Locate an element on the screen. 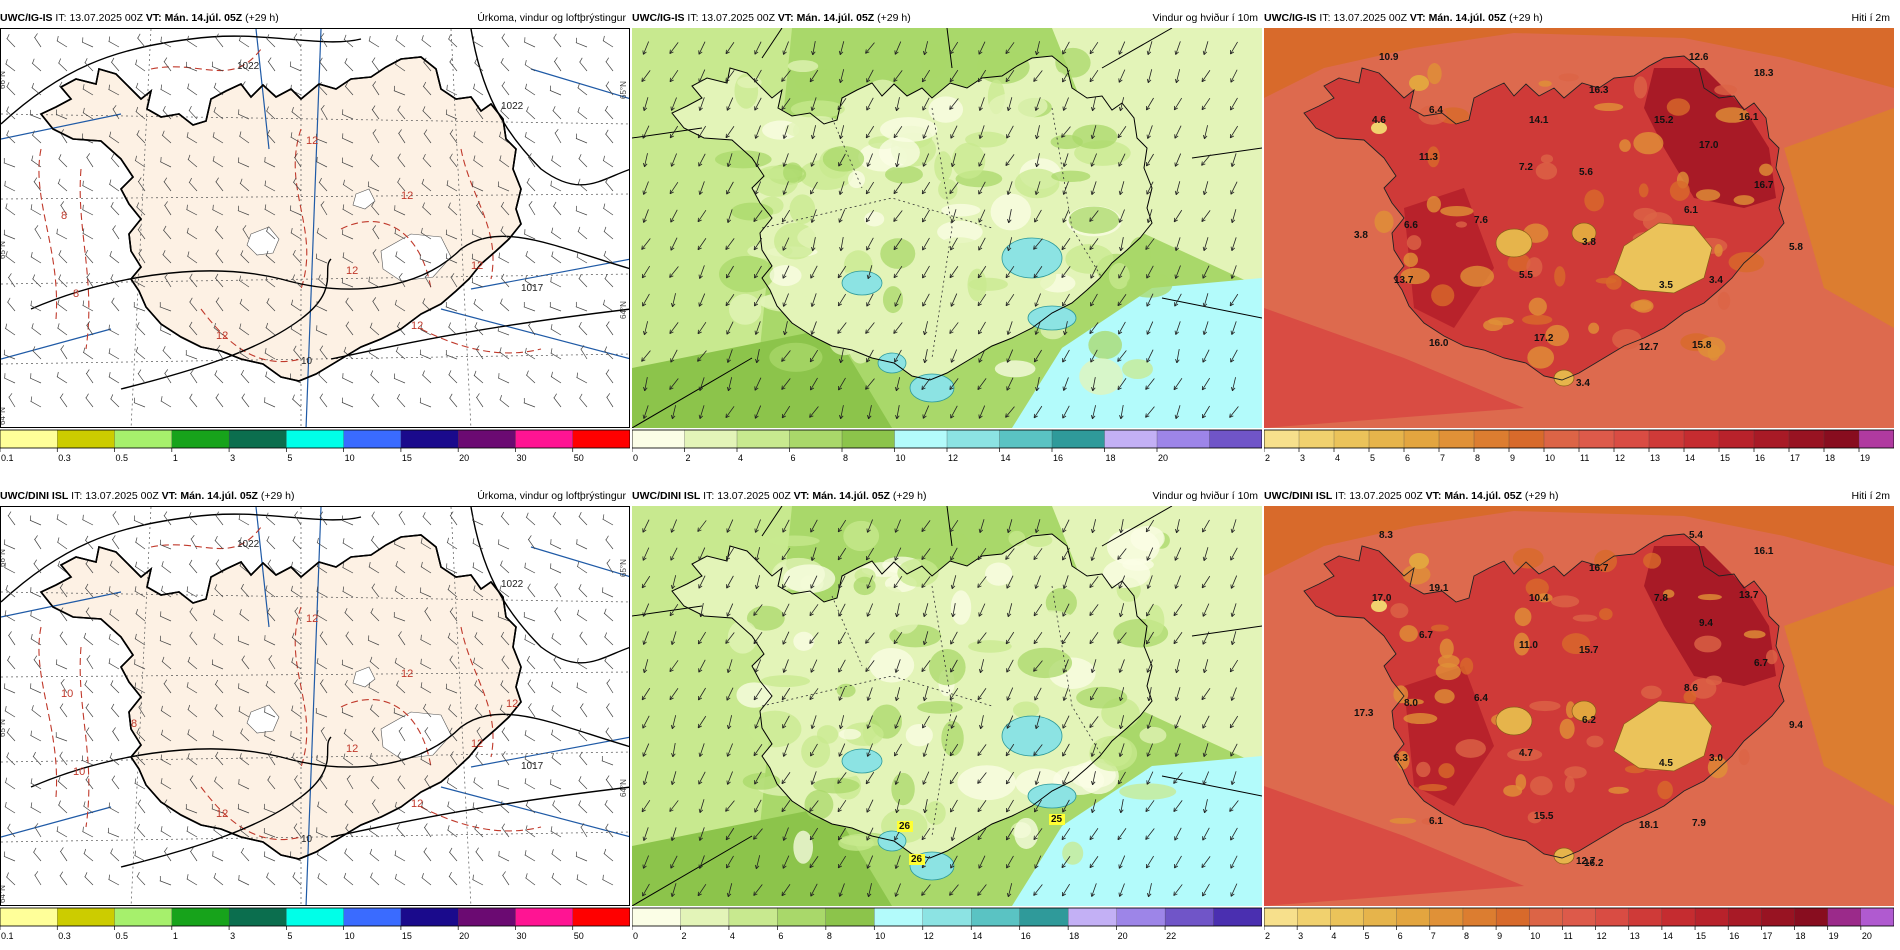 This screenshot has height=950, width=1900. map-area: 26 25 26 is located at coordinates (947, 706).